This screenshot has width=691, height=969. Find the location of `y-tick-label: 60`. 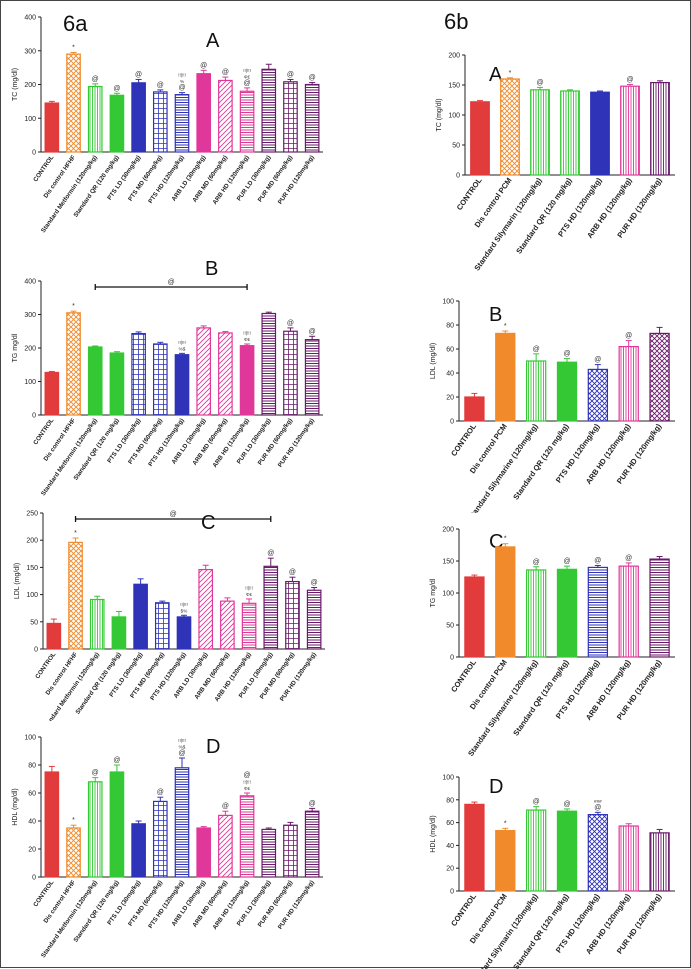

y-tick-label: 60 is located at coordinates (32, 794).